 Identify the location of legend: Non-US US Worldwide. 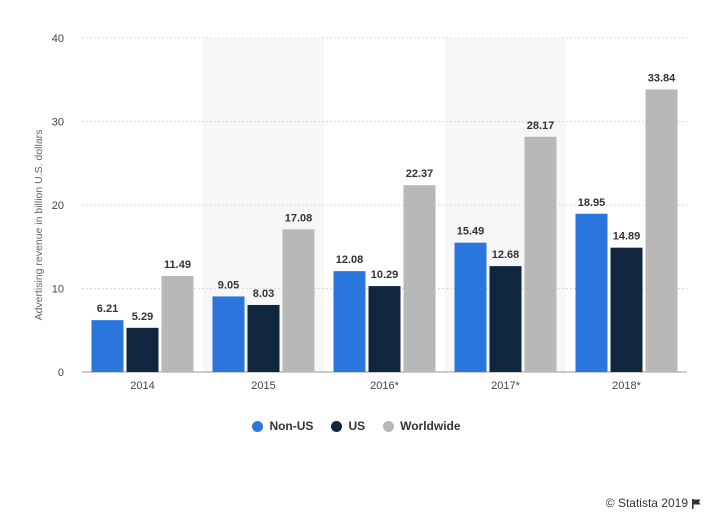
(356, 426).